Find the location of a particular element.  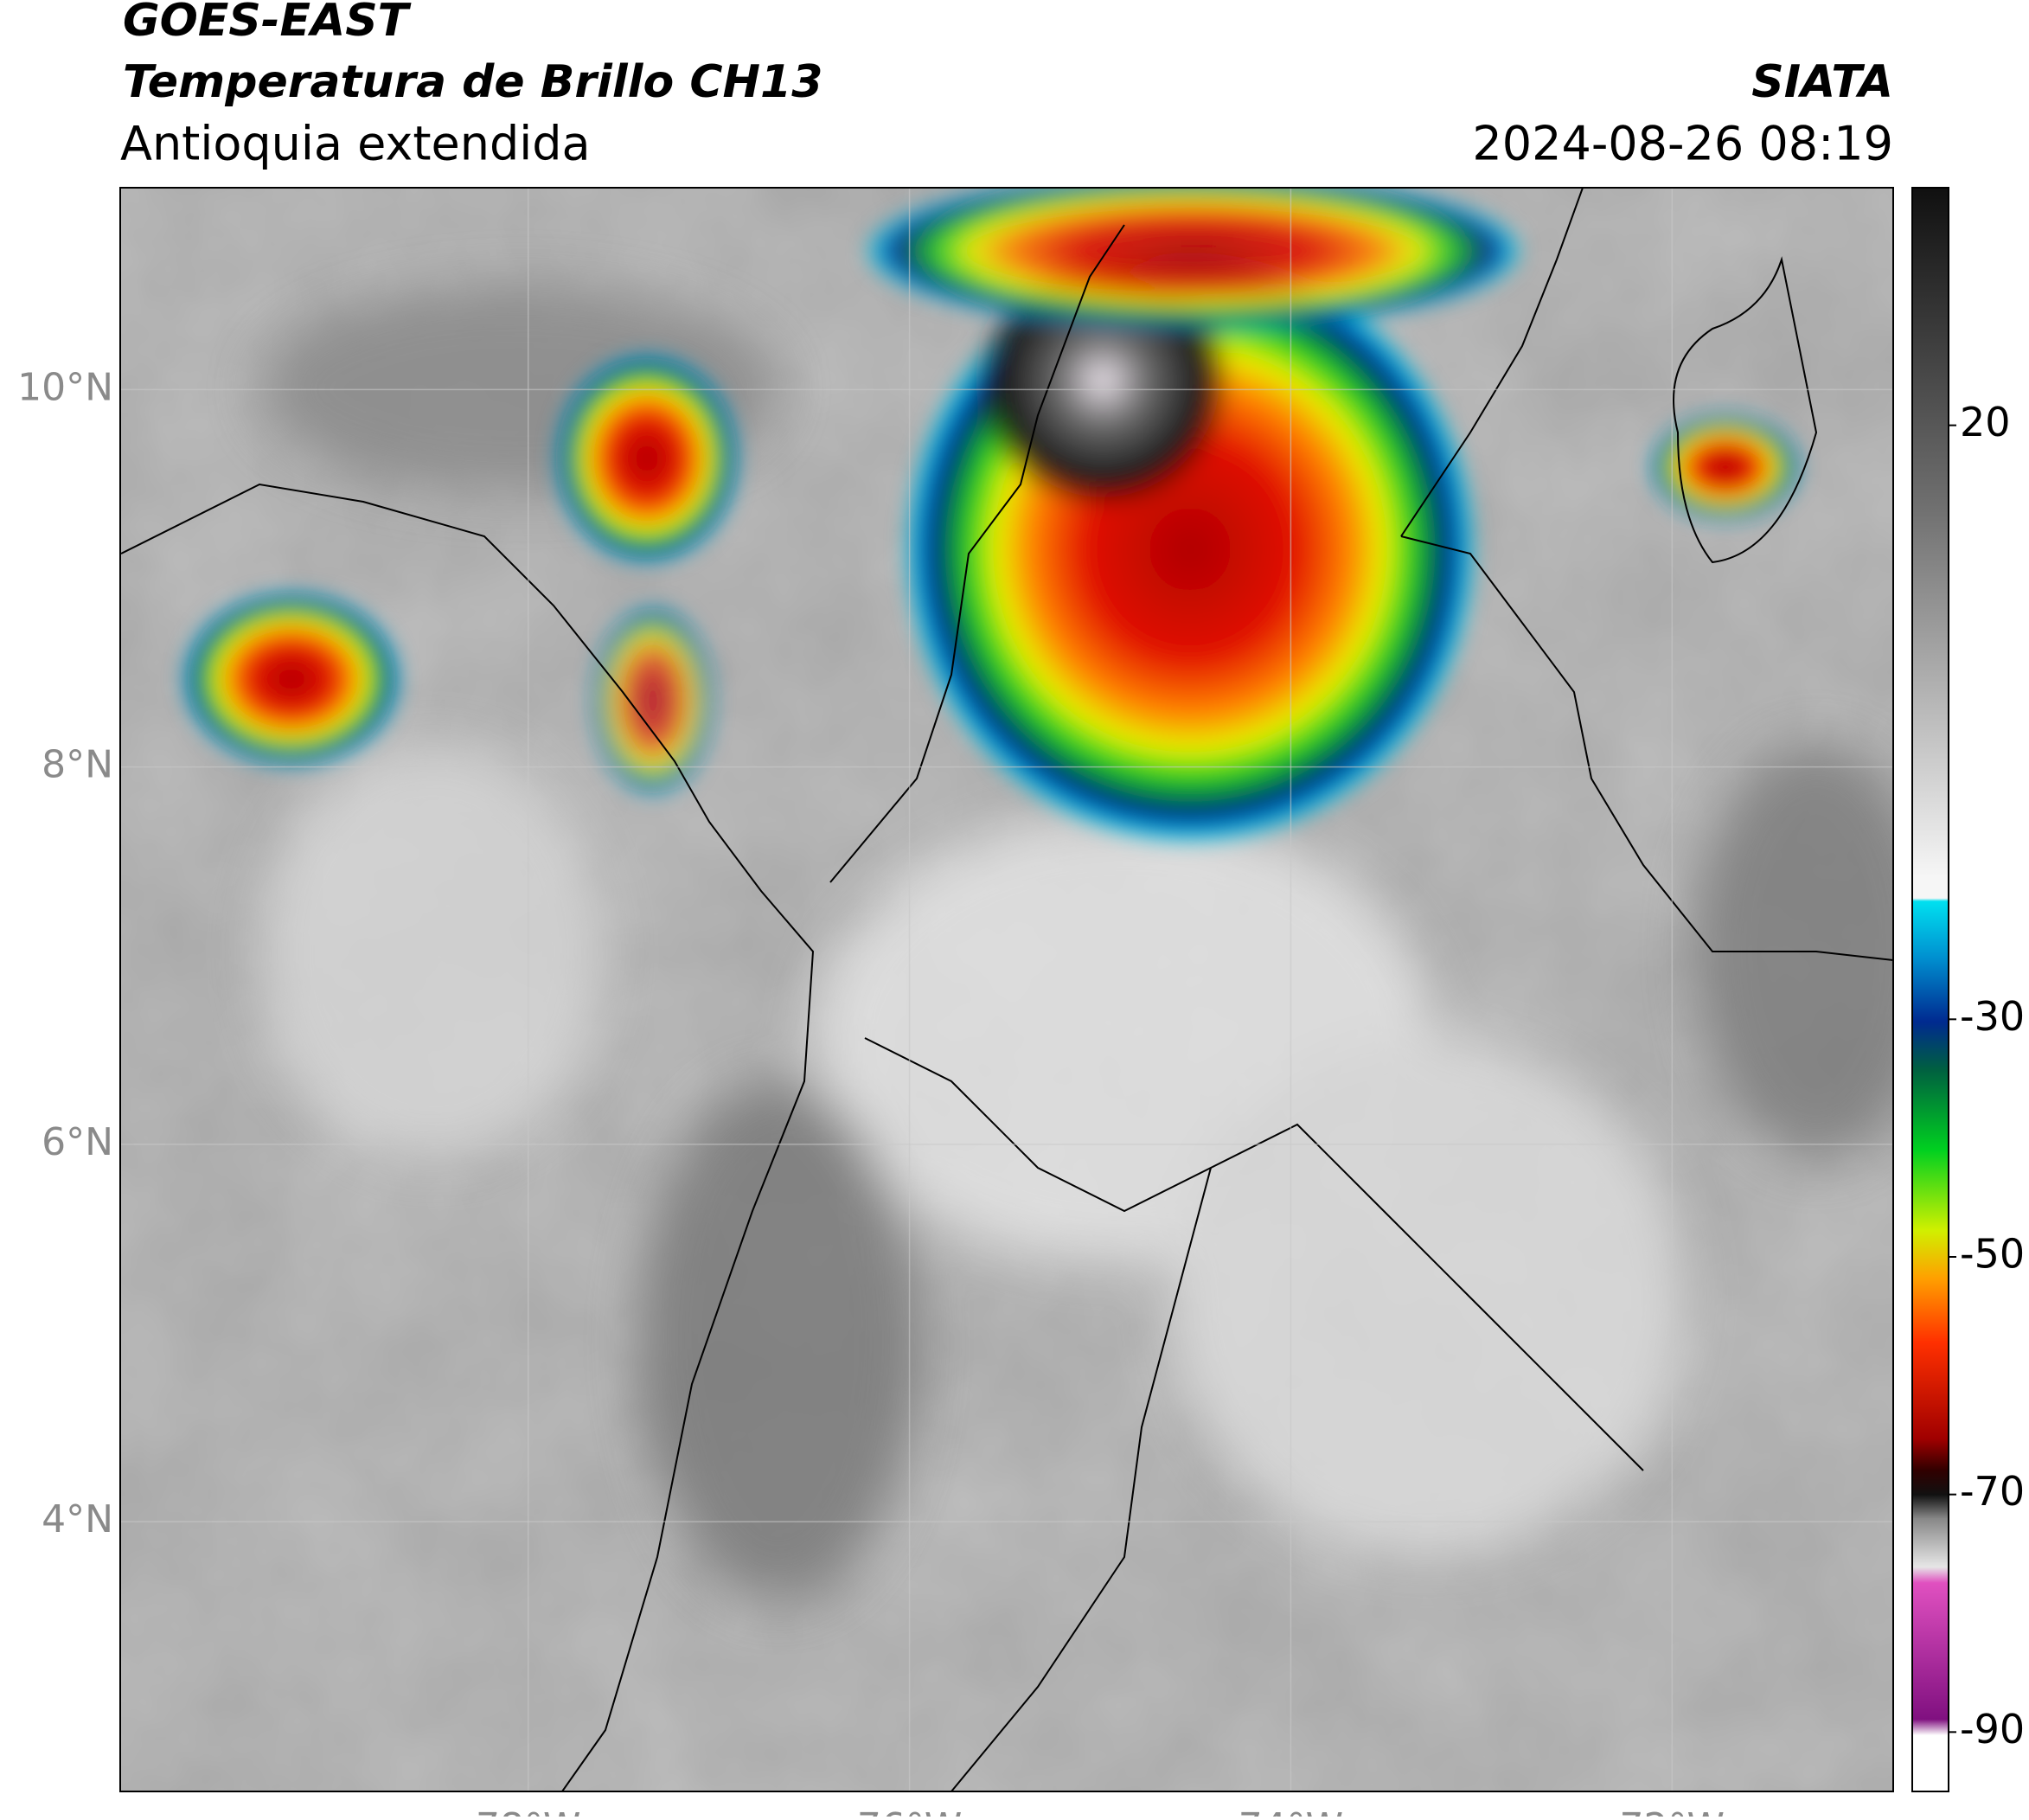

x-tick-label: 76°W is located at coordinates (910, 1811).